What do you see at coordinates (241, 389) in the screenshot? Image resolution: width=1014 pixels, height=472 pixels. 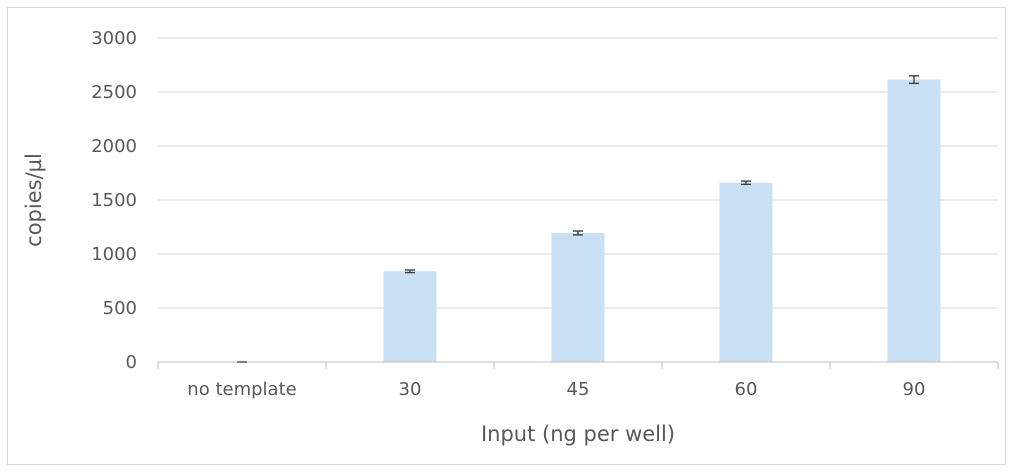 I see `x-tick-label: no template` at bounding box center [241, 389].